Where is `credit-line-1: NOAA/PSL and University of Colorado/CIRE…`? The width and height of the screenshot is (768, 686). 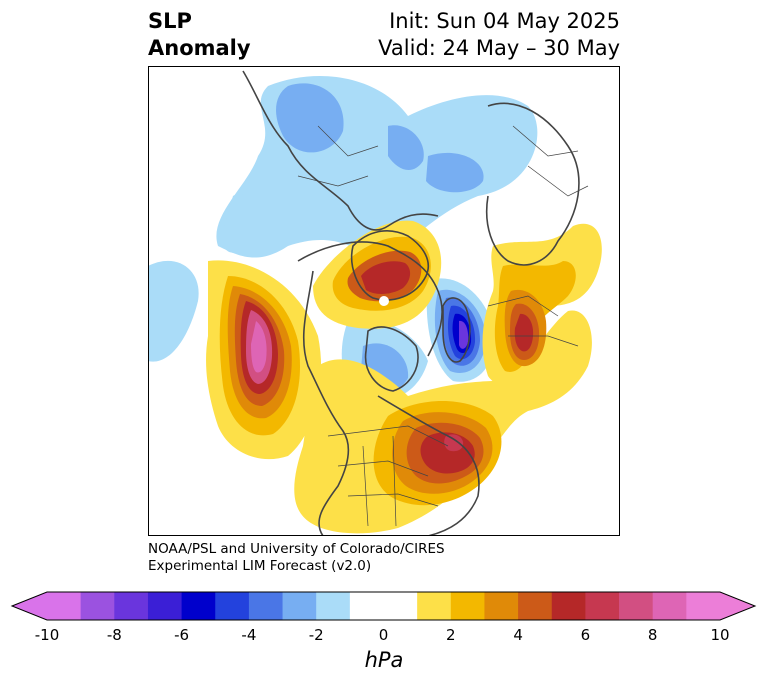
credit-line-1: NOAA/PSL and University of Colorado/CIRE… is located at coordinates (296, 549).